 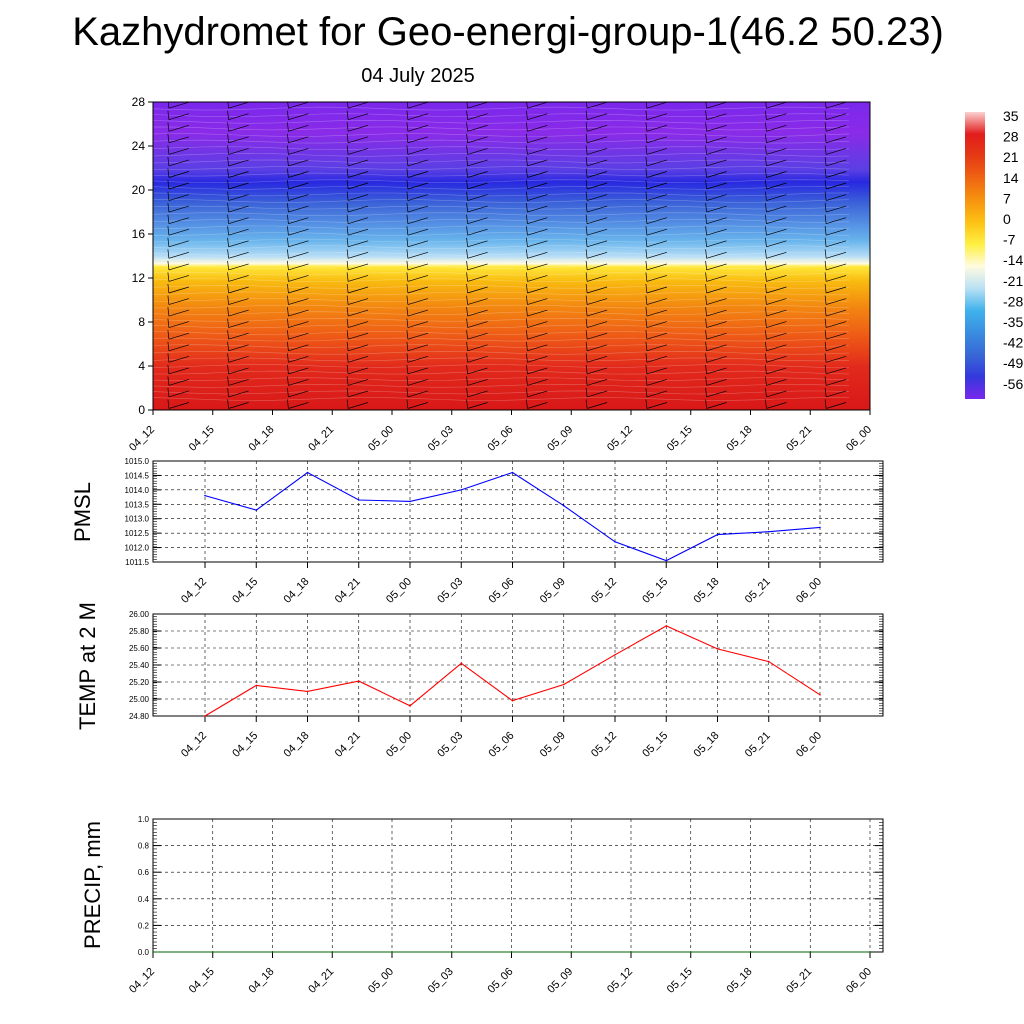 What do you see at coordinates (450, 591) in the screenshot?
I see `x-tick-label: 05_03` at bounding box center [450, 591].